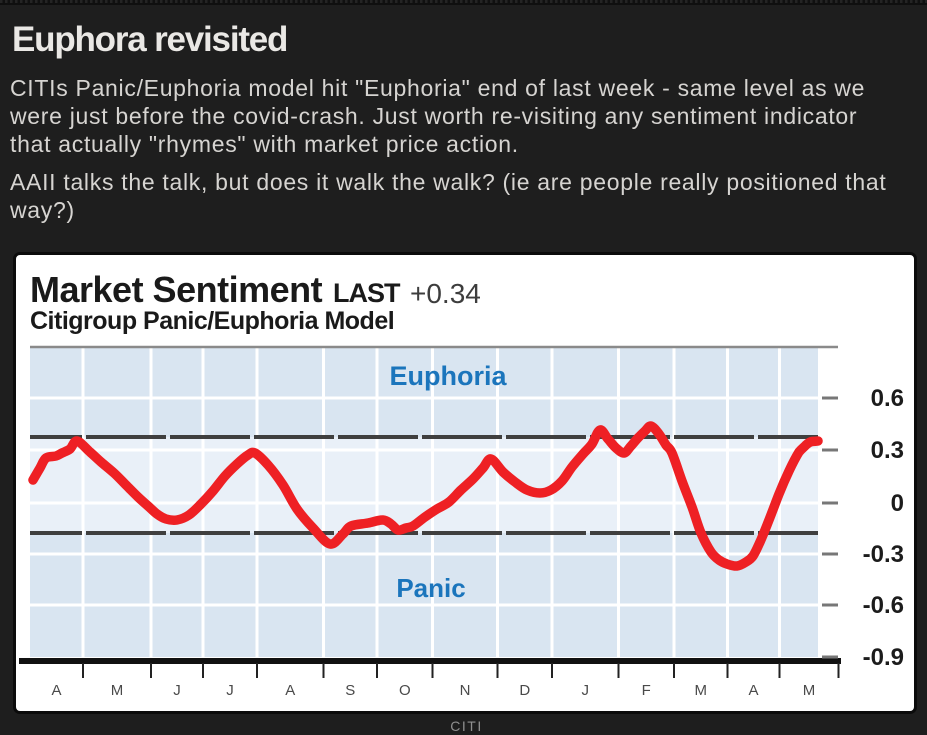 The image size is (927, 735). Describe the element at coordinates (448, 376) in the screenshot. I see `svg-text: Euphoria` at that location.